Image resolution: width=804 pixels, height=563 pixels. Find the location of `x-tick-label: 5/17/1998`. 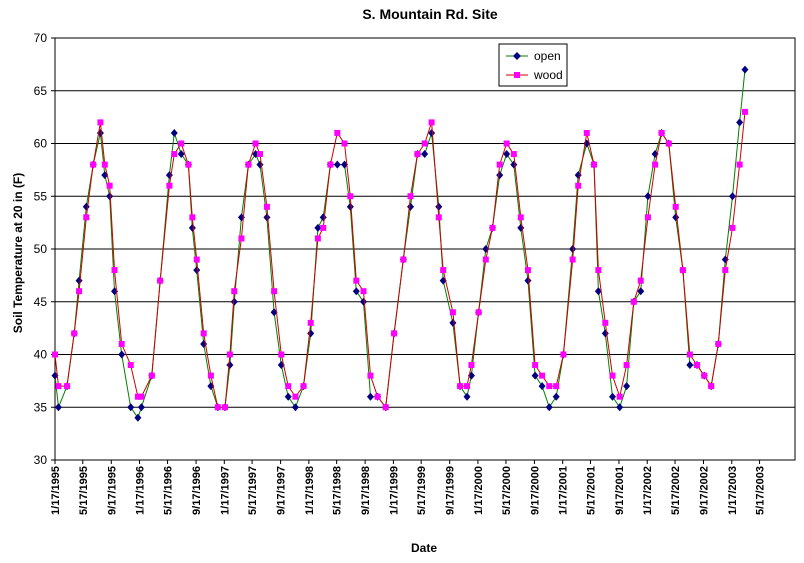

x-tick-label: 5/17/1998 is located at coordinates (338, 490).